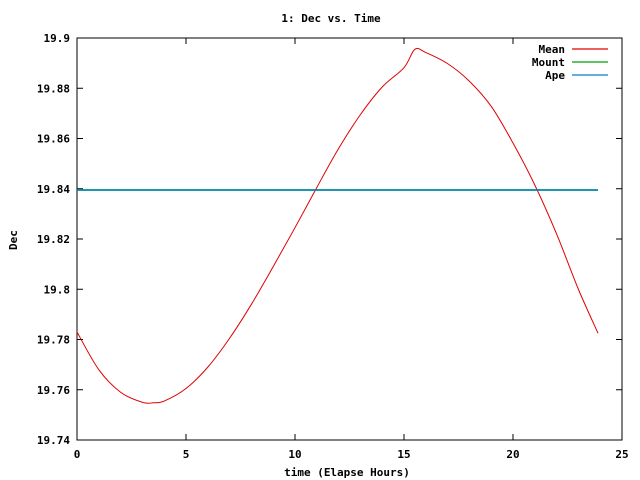 The width and height of the screenshot is (640, 480). I want to click on y-tick-label: 19.76, so click(53, 390).